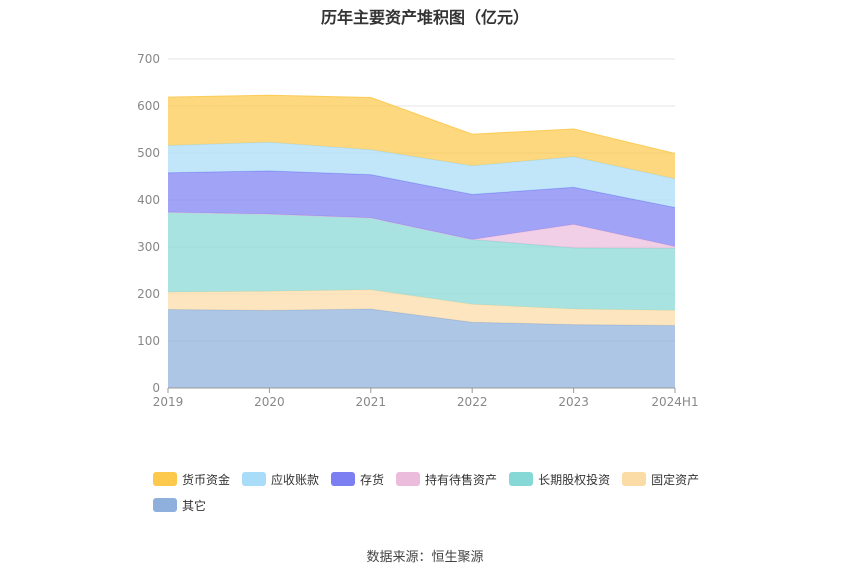  I want to click on legend-item: 持有待售资产, so click(446, 479).